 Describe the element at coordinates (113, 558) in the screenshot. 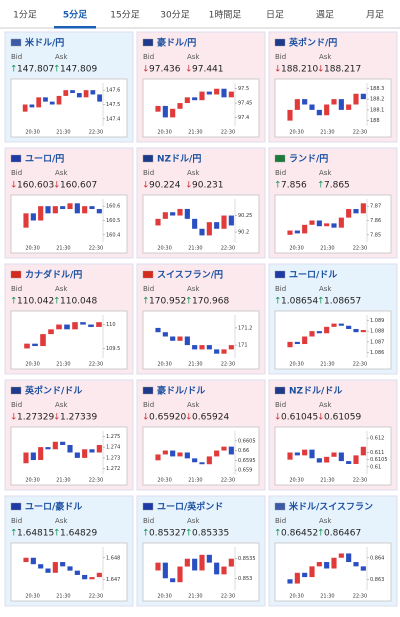

I see `y-tick-label: 1.648` at that location.